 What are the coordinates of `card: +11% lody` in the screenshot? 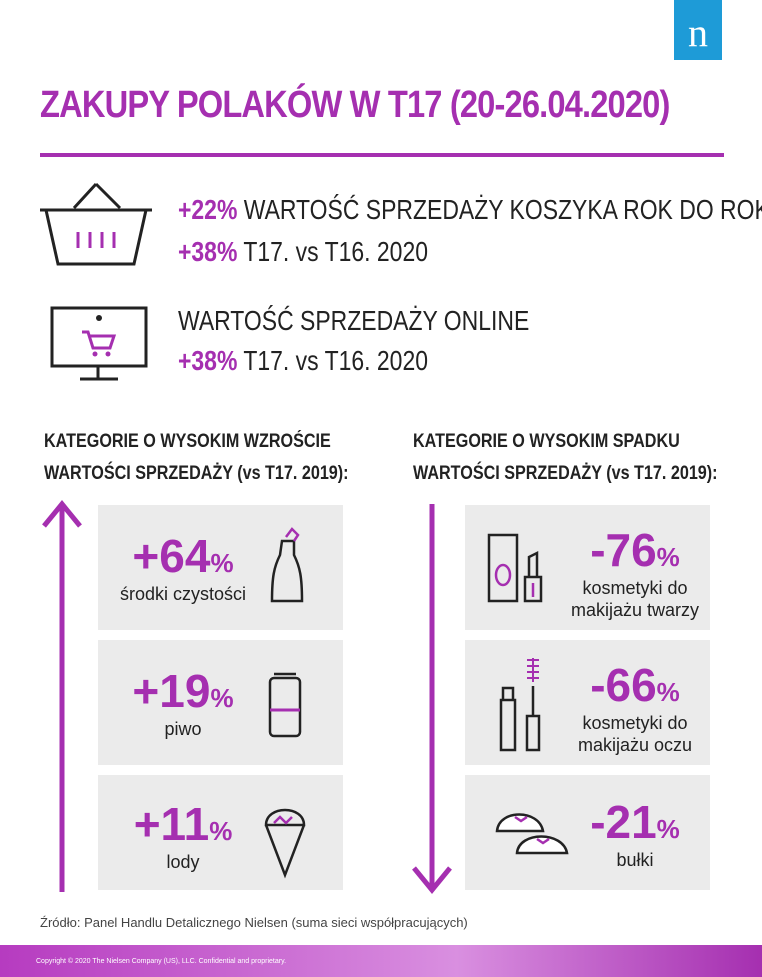 It's located at (220, 832).